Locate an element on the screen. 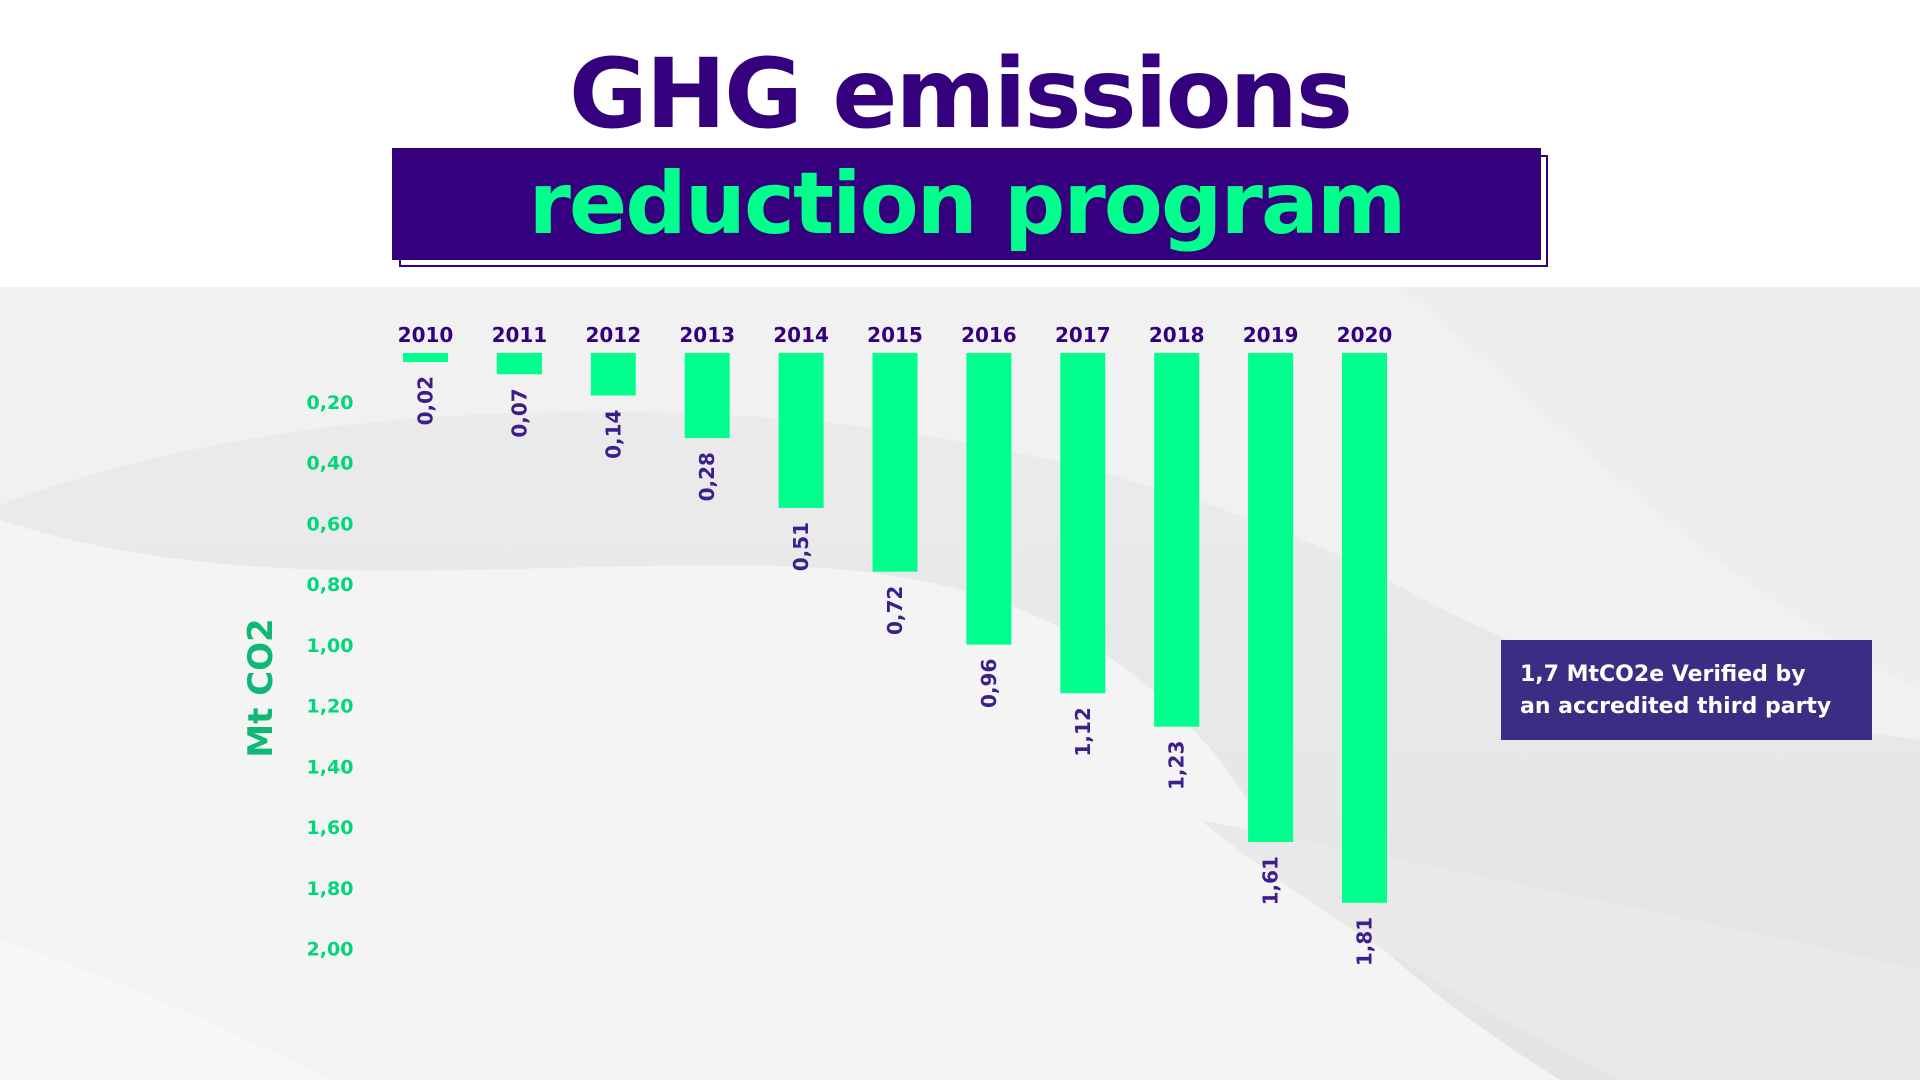 The image size is (1920, 1080). data-label: 0,28 is located at coordinates (707, 476).